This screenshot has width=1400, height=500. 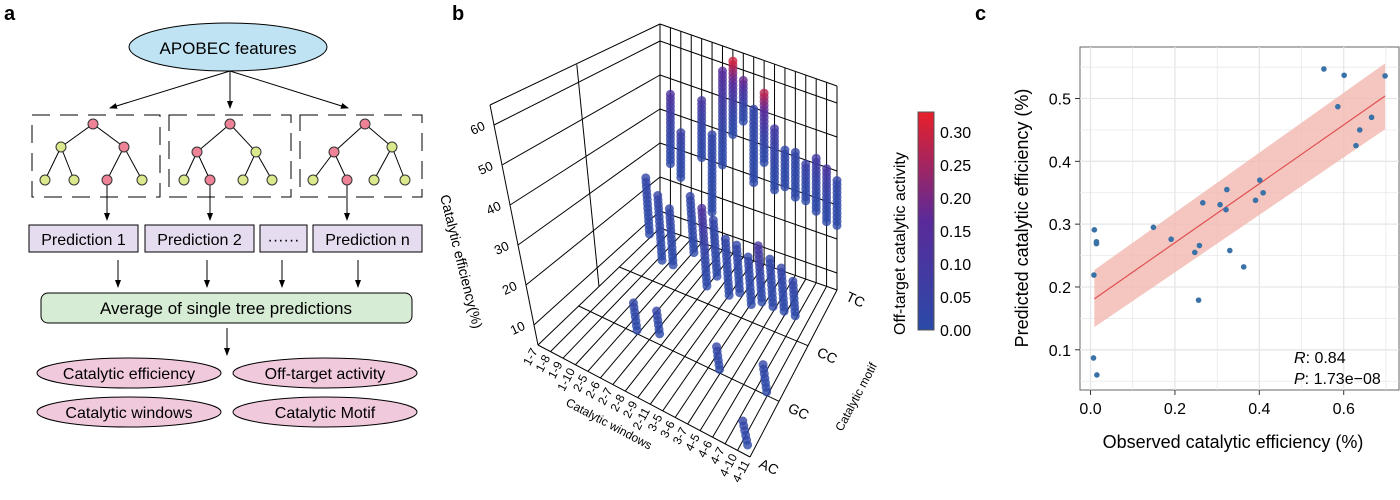 I want to click on panel-c-label: c, so click(x=980, y=14).